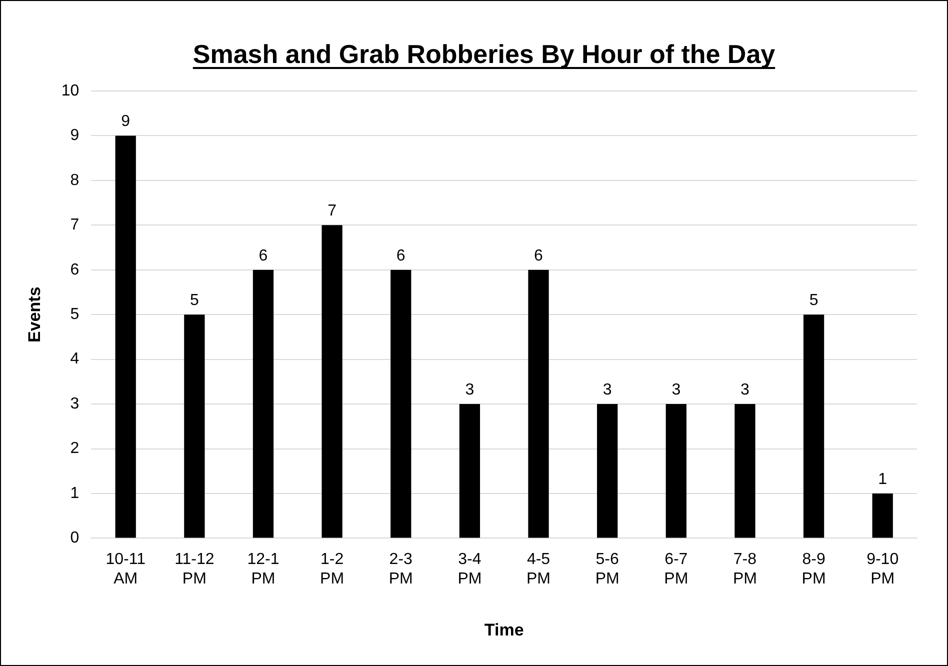  I want to click on x-tick-label: 10-11 AM, so click(126, 569).